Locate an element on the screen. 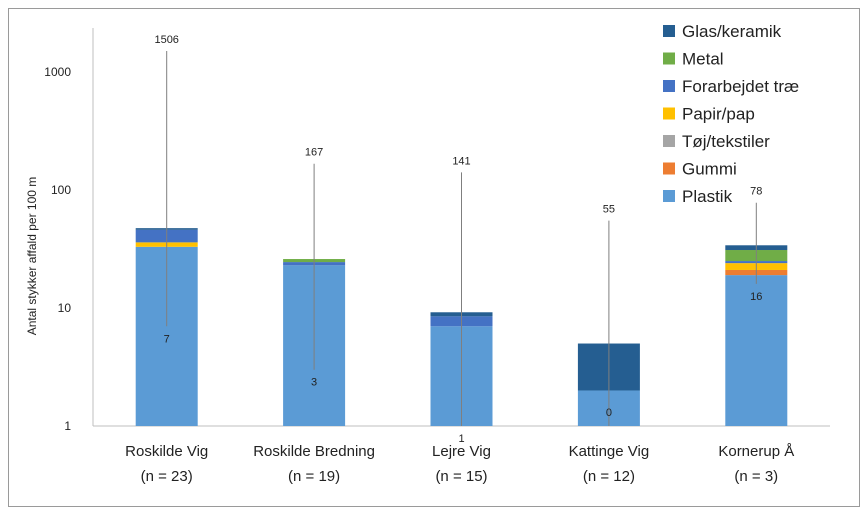 The height and width of the screenshot is (513, 866). x-category-label: Roskilde Bredning is located at coordinates (314, 451).